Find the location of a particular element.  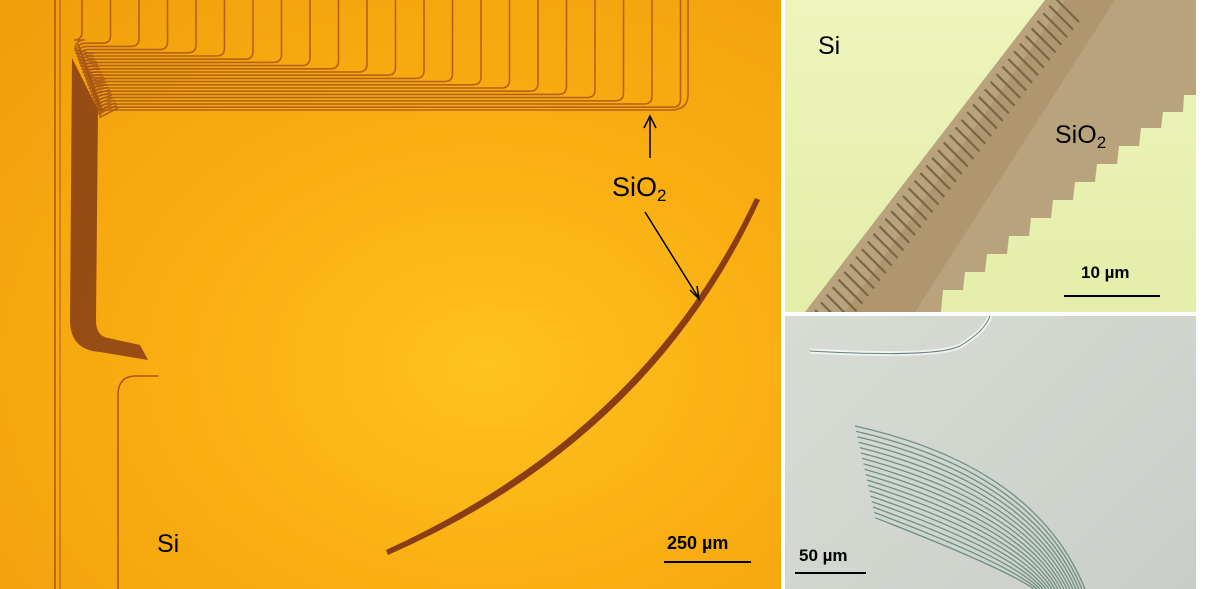

single-waveguide-edge is located at coordinates (900, 335).